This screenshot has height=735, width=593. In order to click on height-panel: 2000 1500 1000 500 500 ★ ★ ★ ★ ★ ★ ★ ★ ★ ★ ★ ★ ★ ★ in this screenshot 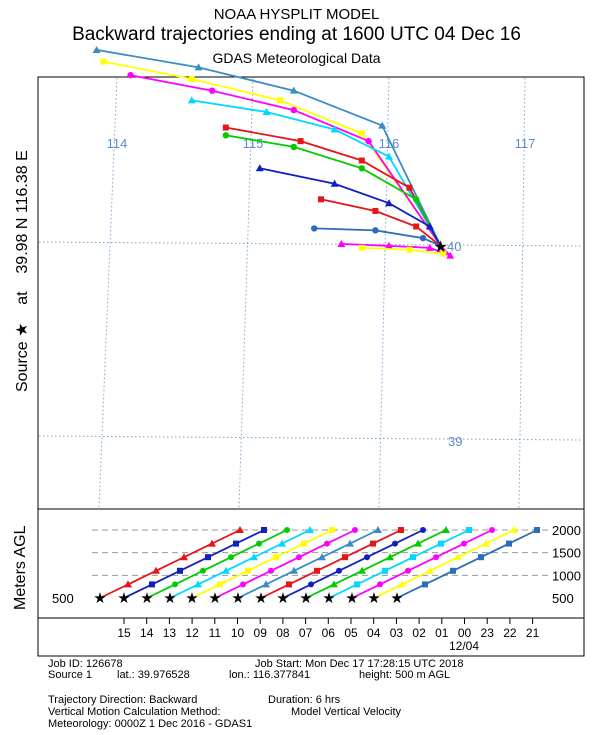, I will do `click(316, 565)`.